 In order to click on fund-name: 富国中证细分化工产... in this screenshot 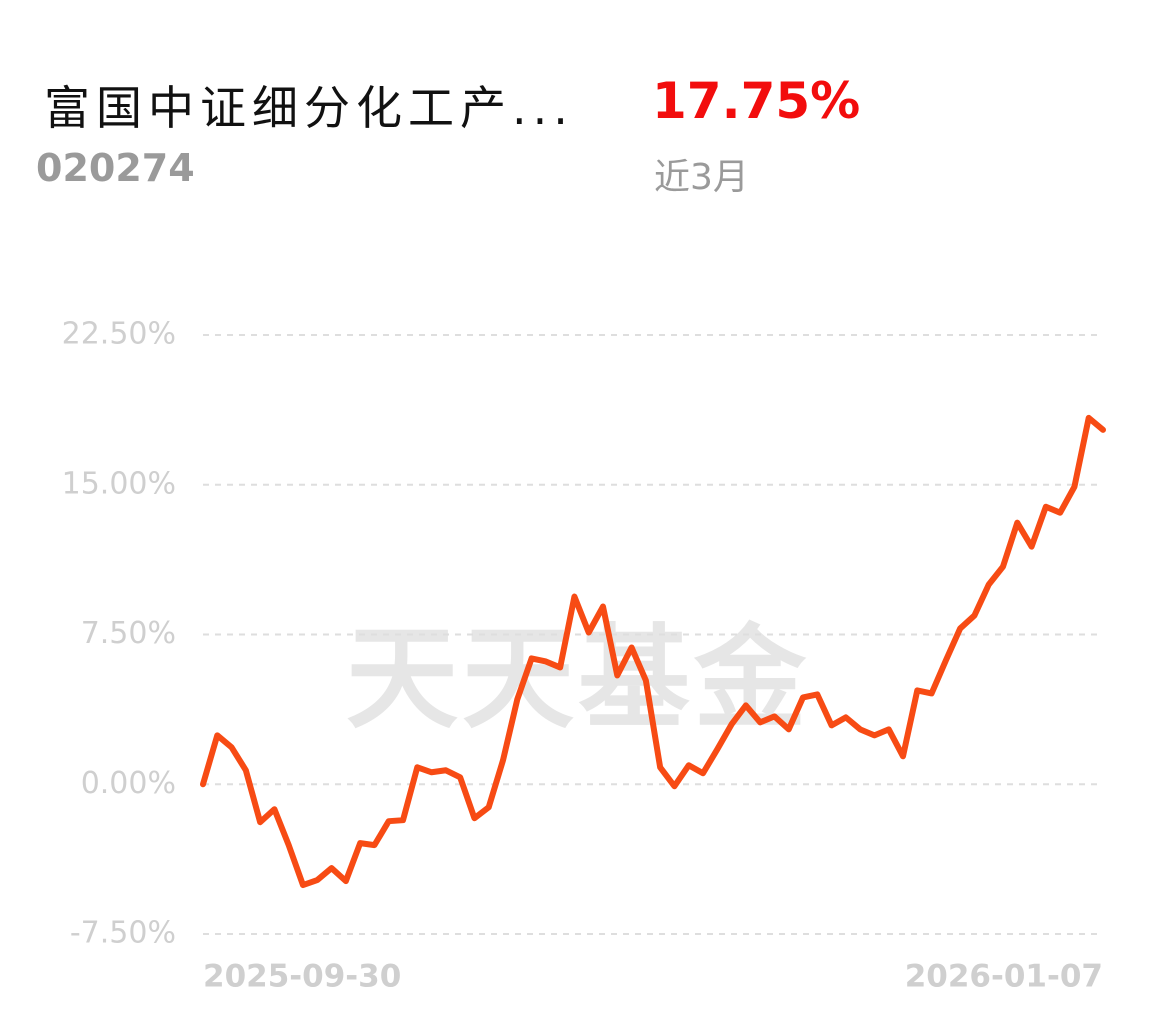, I will do `click(309, 108)`.